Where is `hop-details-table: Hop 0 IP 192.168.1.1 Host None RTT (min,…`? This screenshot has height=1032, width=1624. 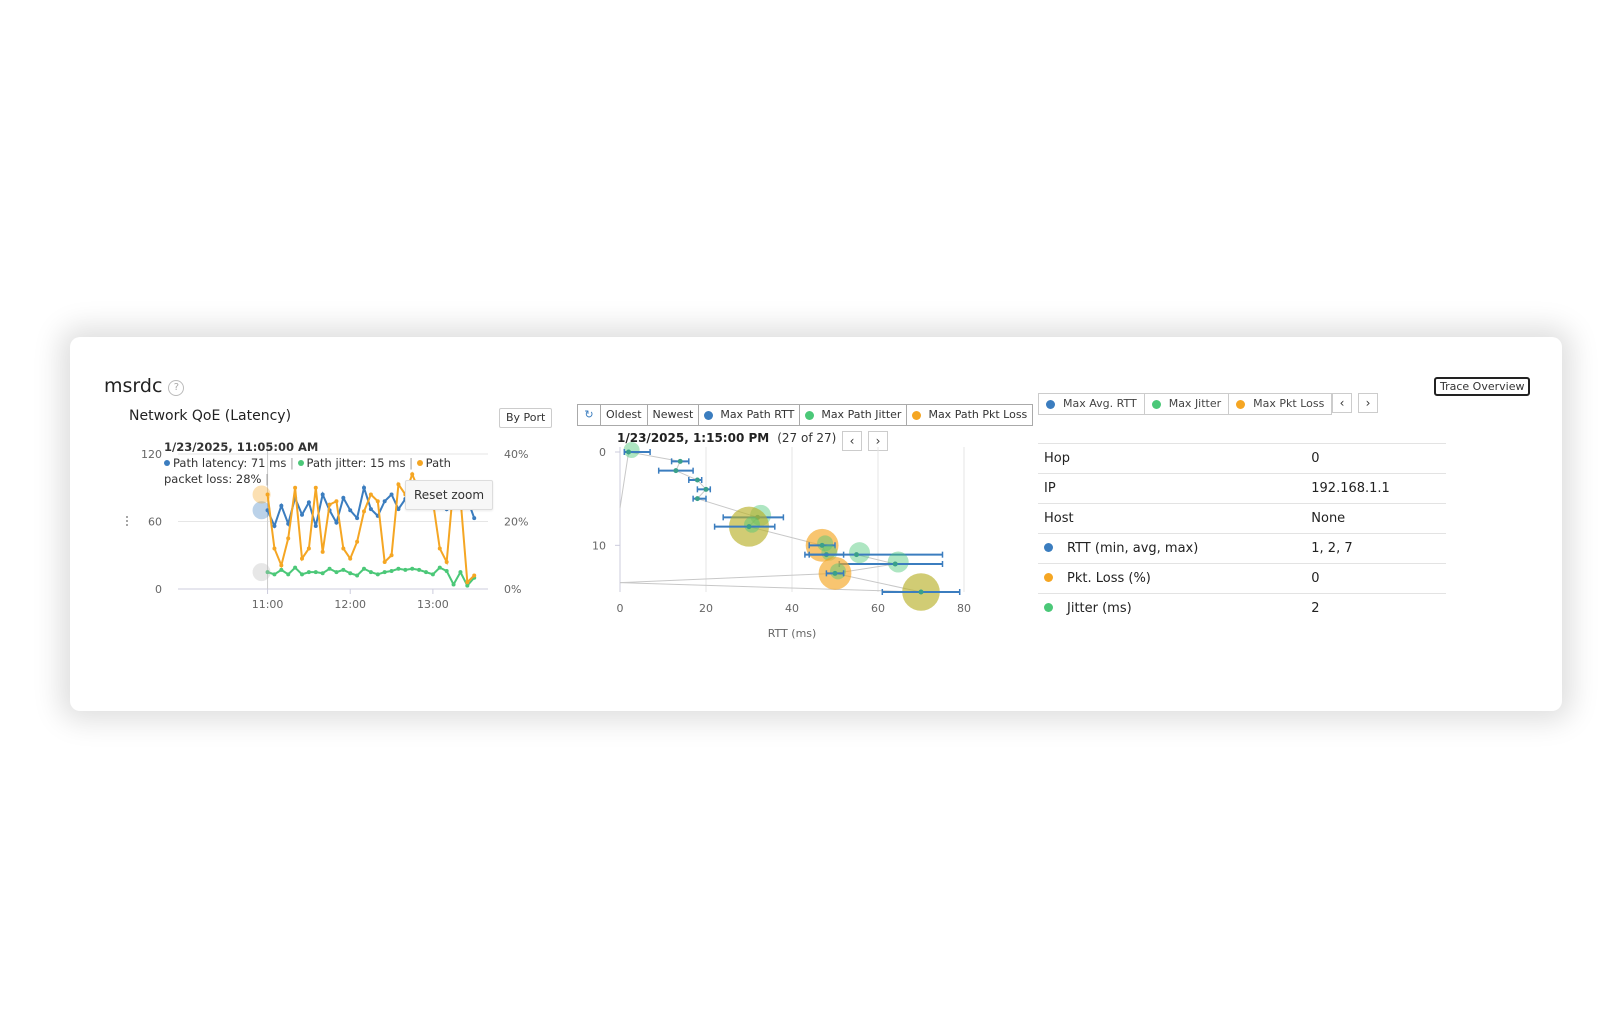
hop-details-table: Hop 0 IP 192.168.1.1 Host None RTT (min,… is located at coordinates (1242, 533).